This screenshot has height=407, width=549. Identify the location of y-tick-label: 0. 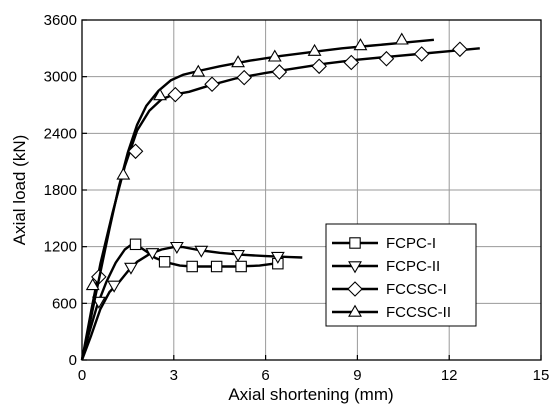
(73, 360).